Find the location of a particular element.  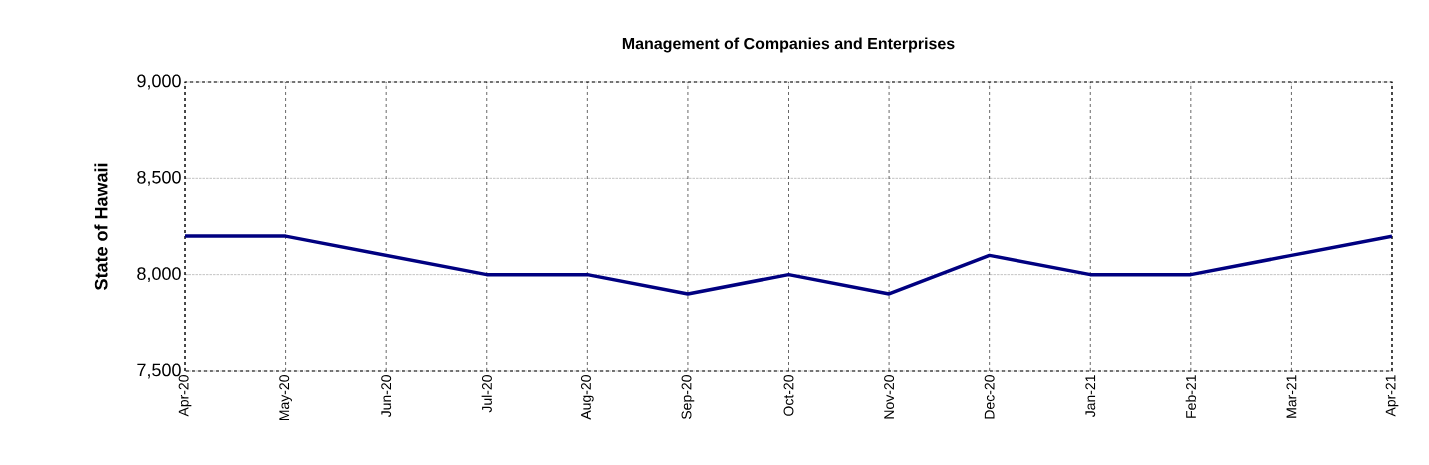

x-tick-label: Jul-20 is located at coordinates (486, 394).